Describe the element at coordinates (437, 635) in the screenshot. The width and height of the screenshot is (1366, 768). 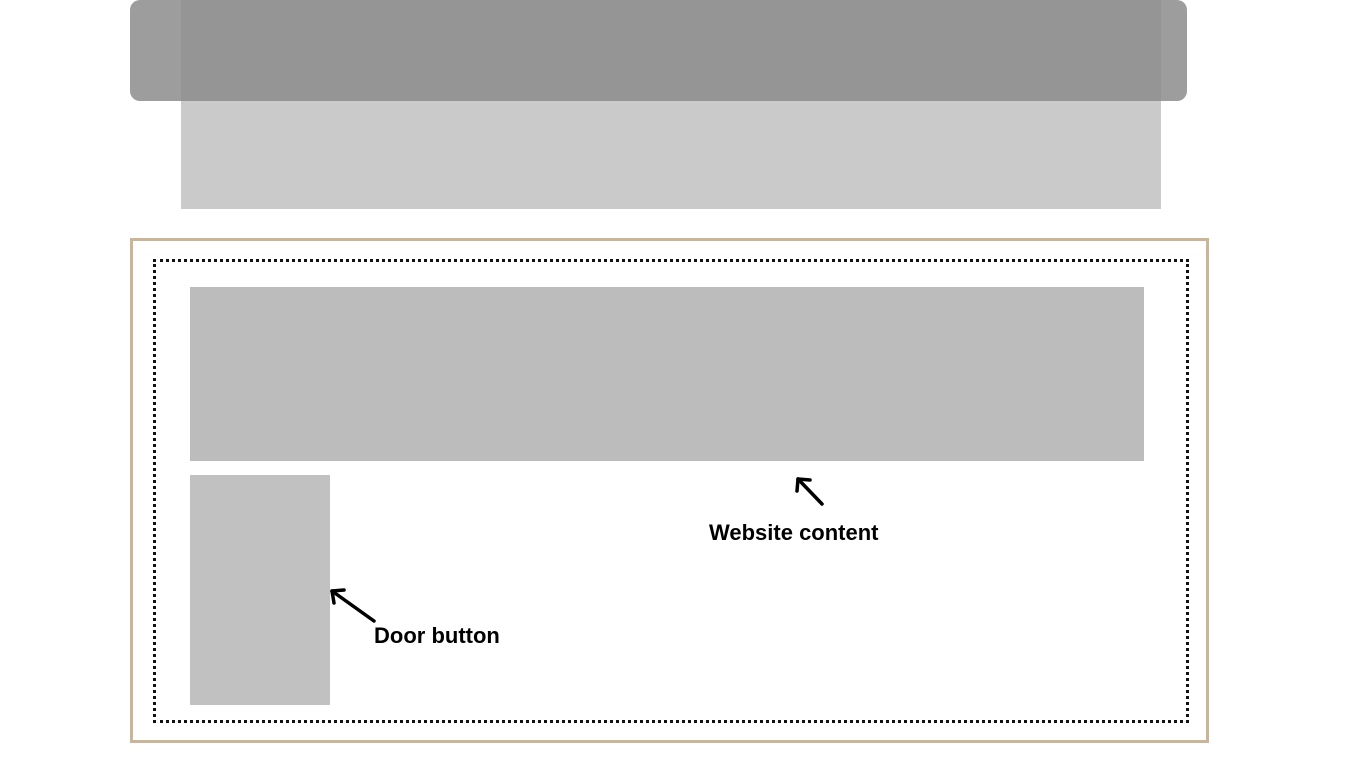
I see `door-button-label: Door button` at that location.